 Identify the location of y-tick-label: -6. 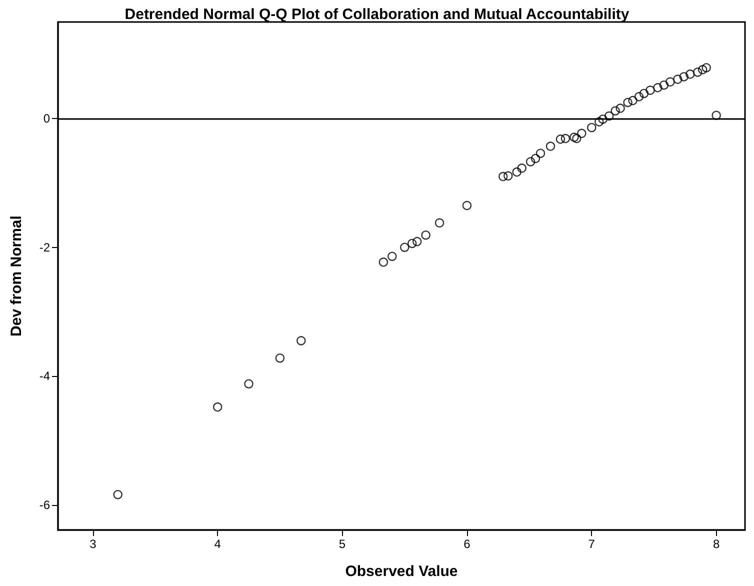
(44, 505).